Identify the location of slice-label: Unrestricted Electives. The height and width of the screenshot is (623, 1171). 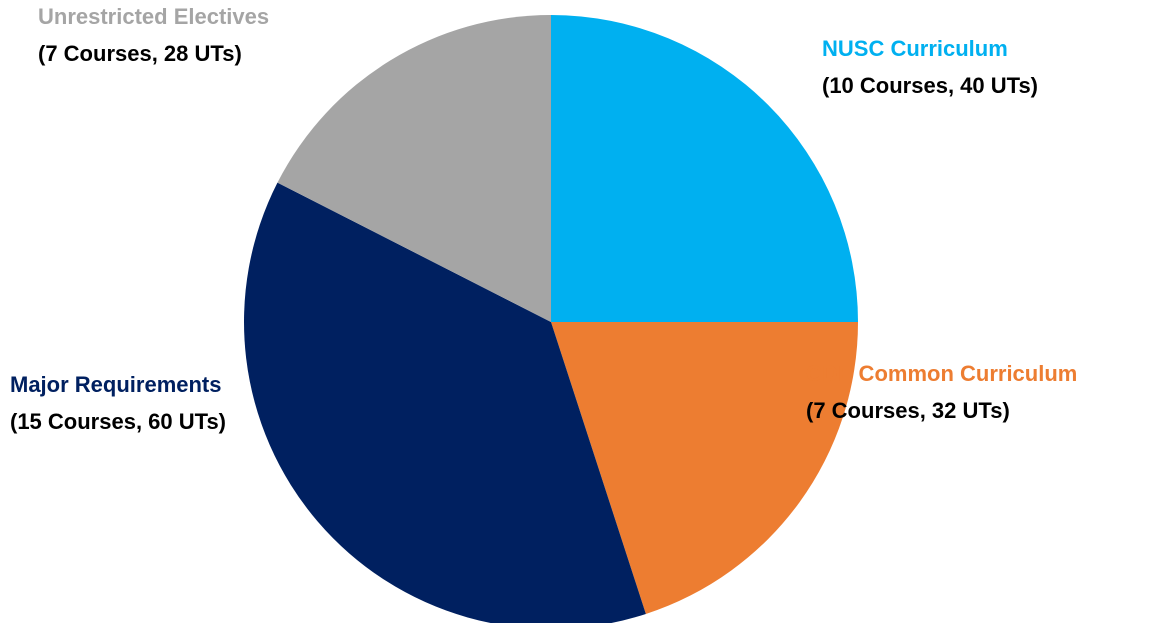
(153, 16).